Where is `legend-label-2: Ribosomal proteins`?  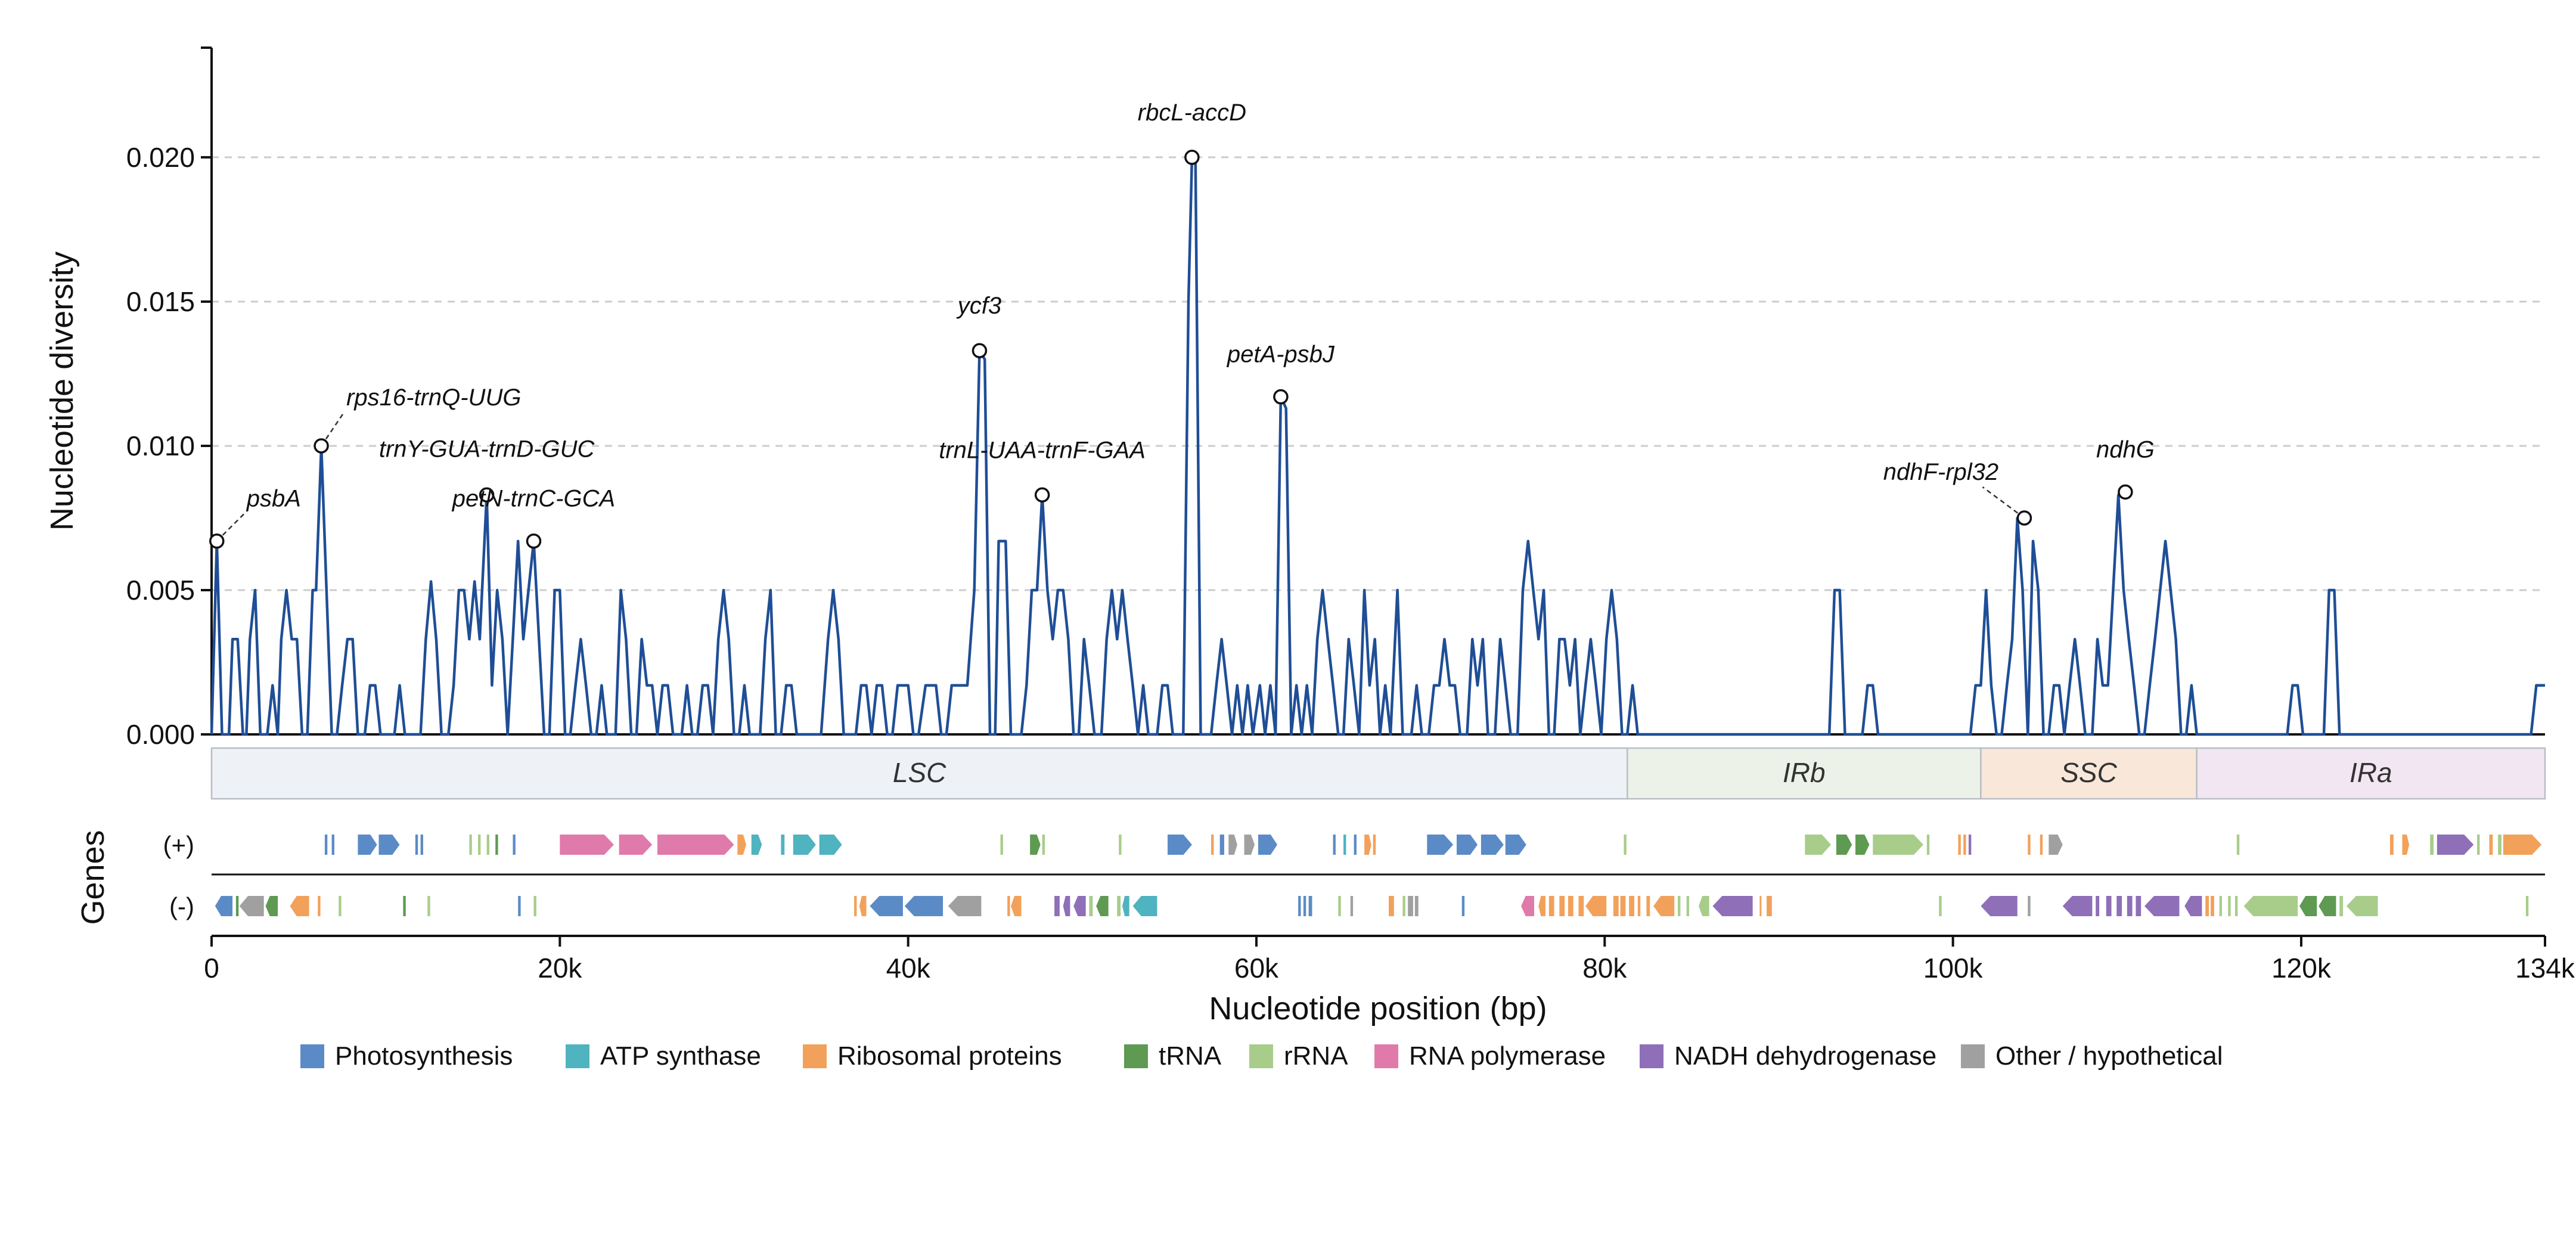
legend-label-2: Ribosomal proteins is located at coordinates (950, 1056).